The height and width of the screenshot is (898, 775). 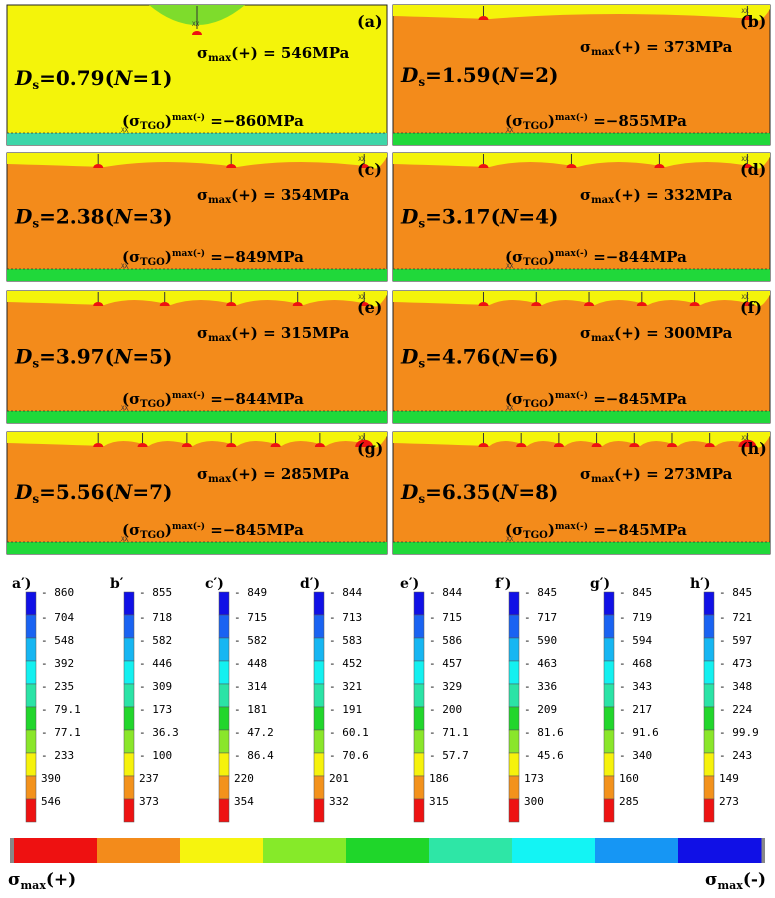 I want to click on panel-label: (e), so click(x=369, y=307).